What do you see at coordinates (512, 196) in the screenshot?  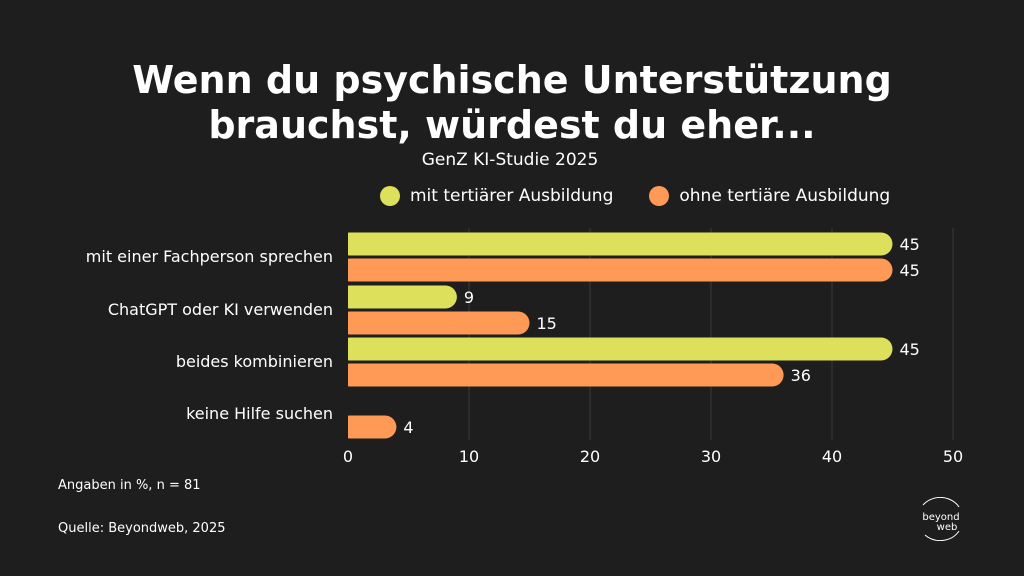 I see `legend-label-tertiary: mit tertiärer Ausbildung` at bounding box center [512, 196].